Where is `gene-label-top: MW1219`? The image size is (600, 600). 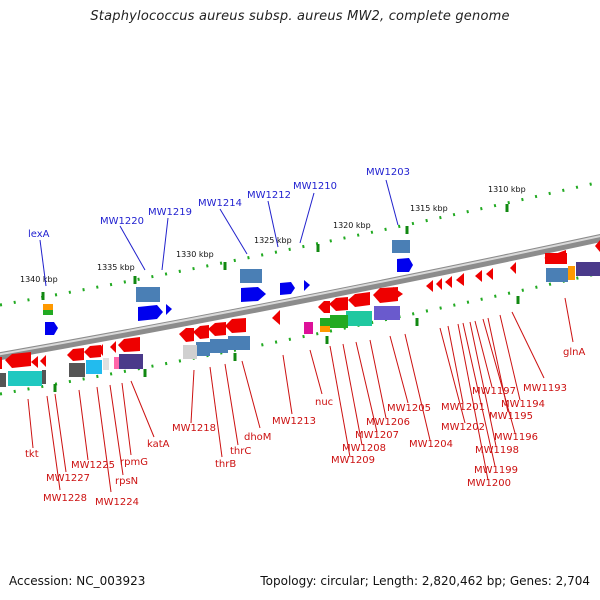 gene-label-top: MW1219 is located at coordinates (170, 212).